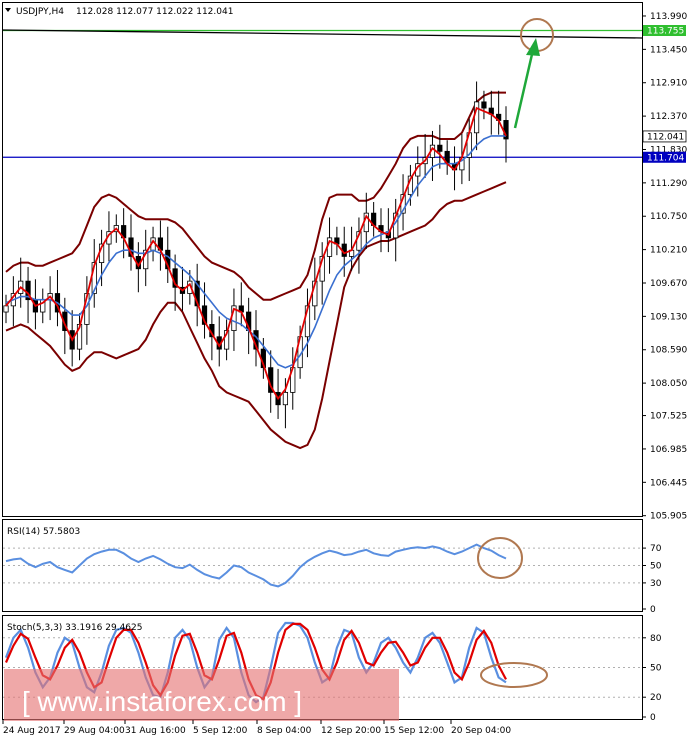 This screenshot has height=740, width=687. I want to click on rsi-line, so click(256, 565).